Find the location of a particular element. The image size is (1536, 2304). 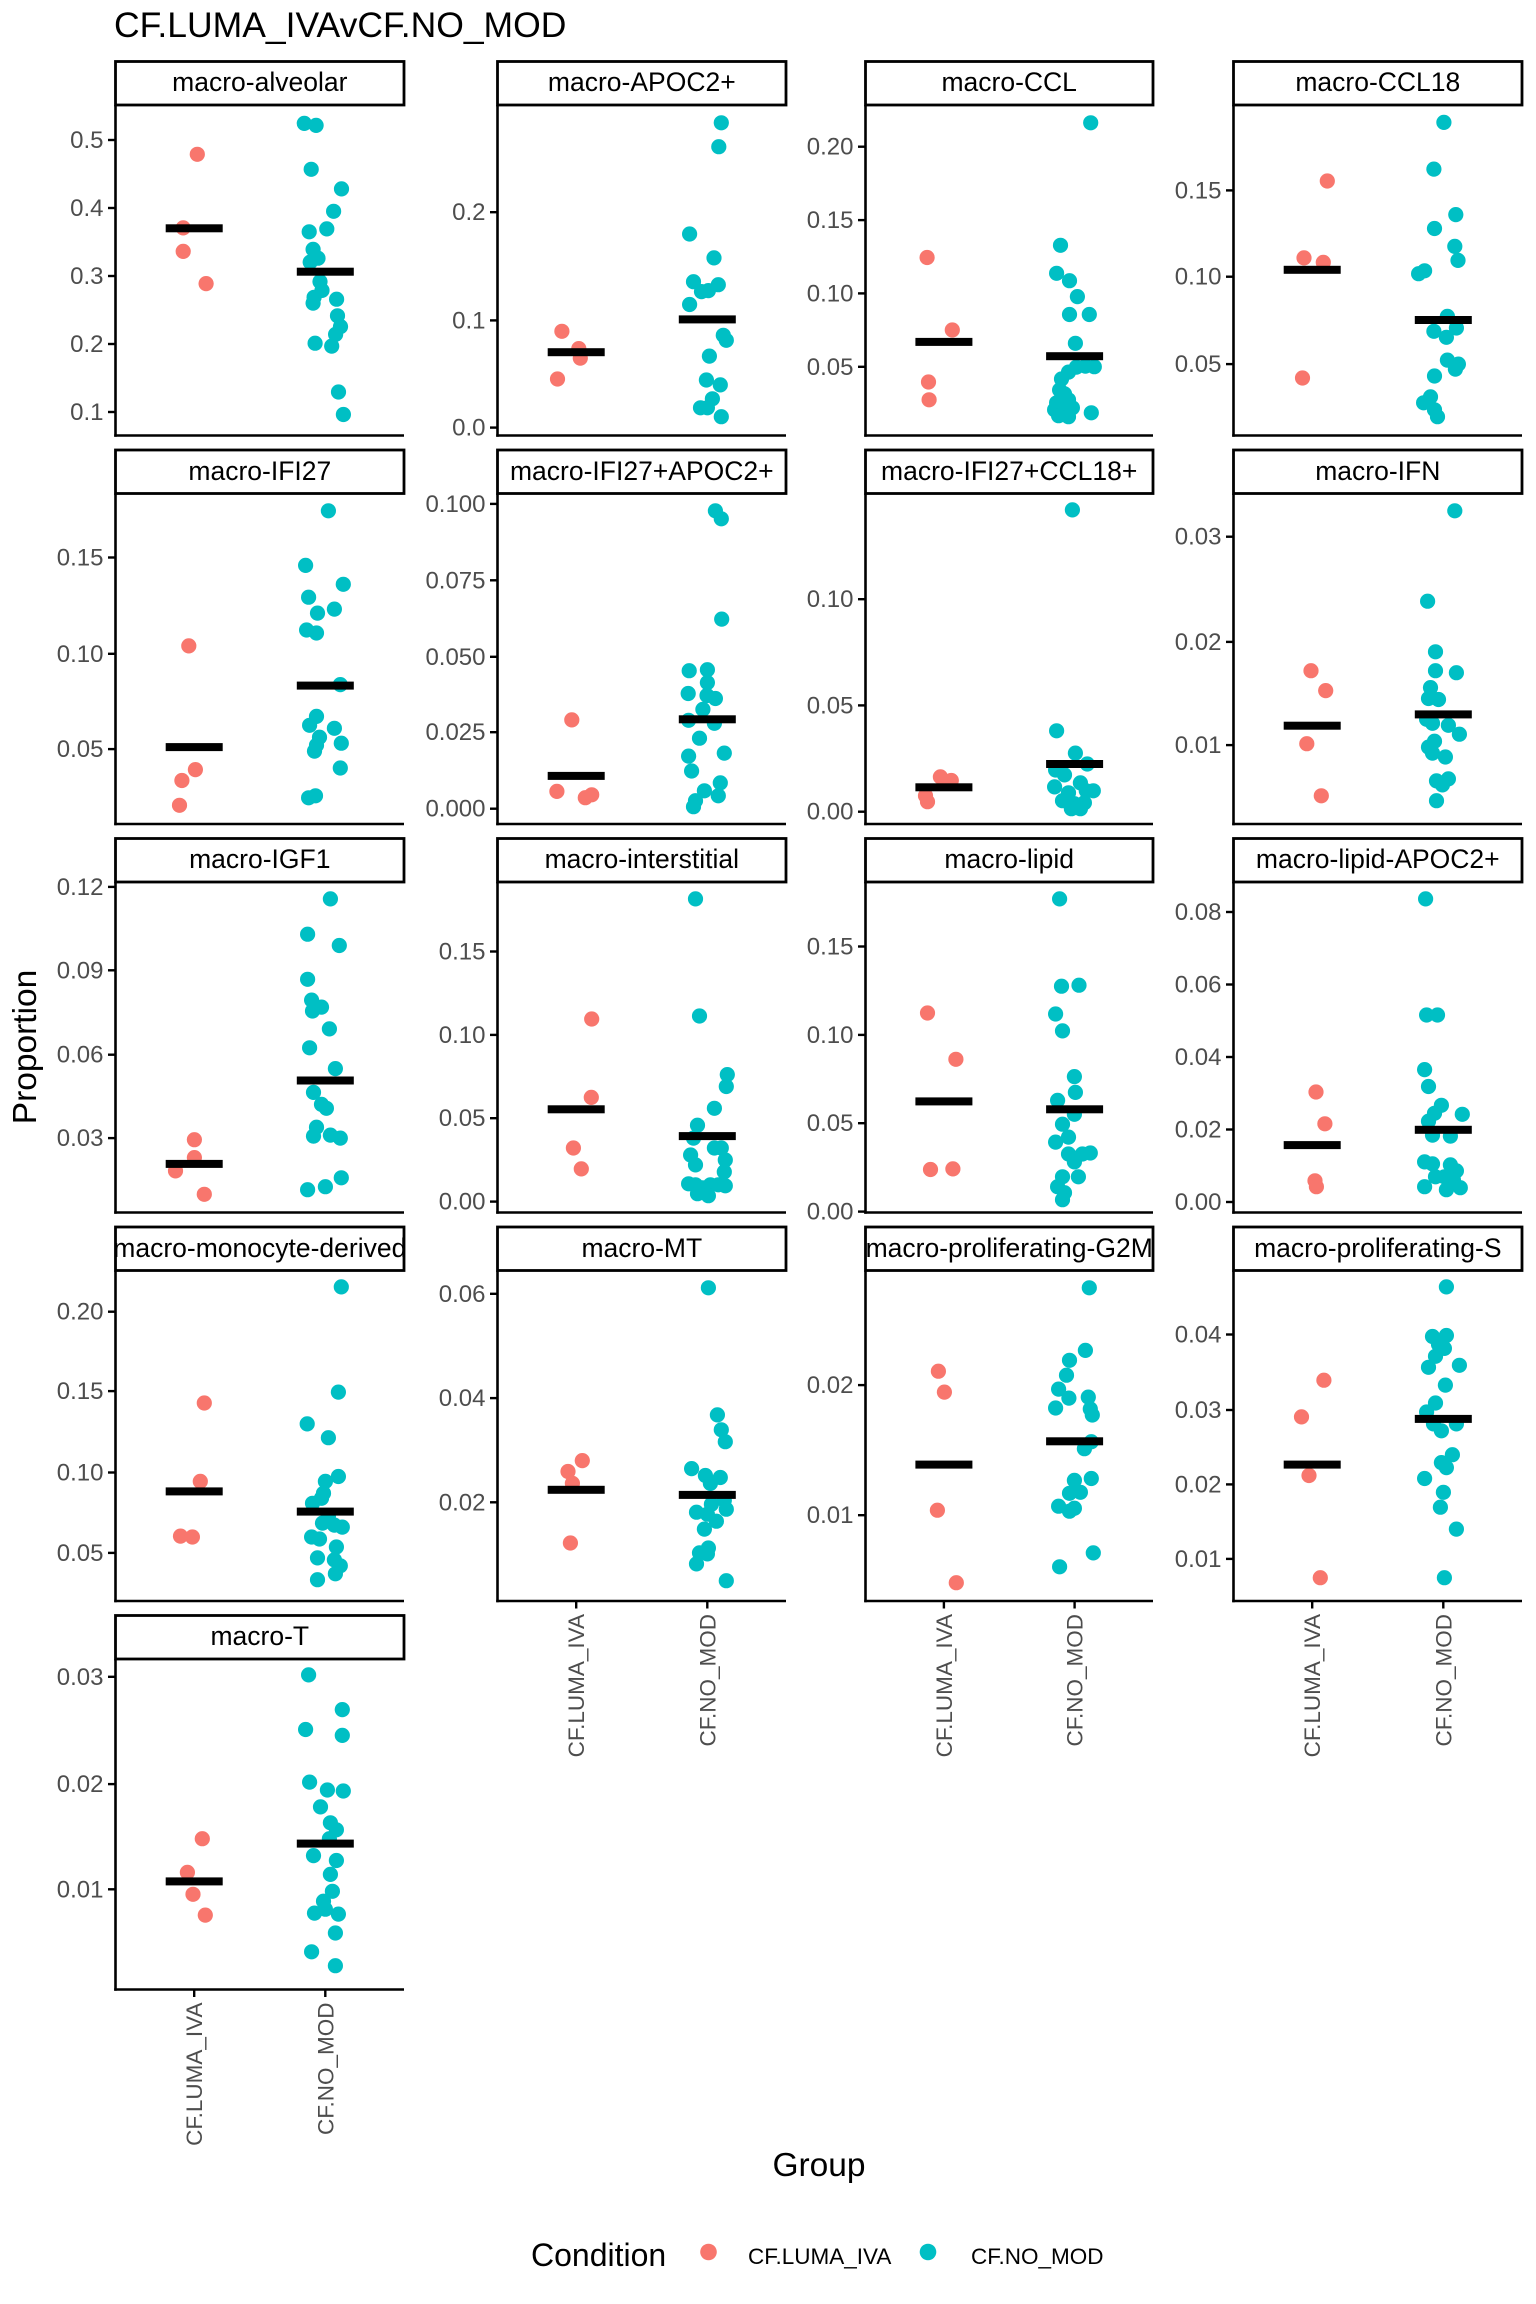

svg-text: 0.025 is located at coordinates (455, 732).